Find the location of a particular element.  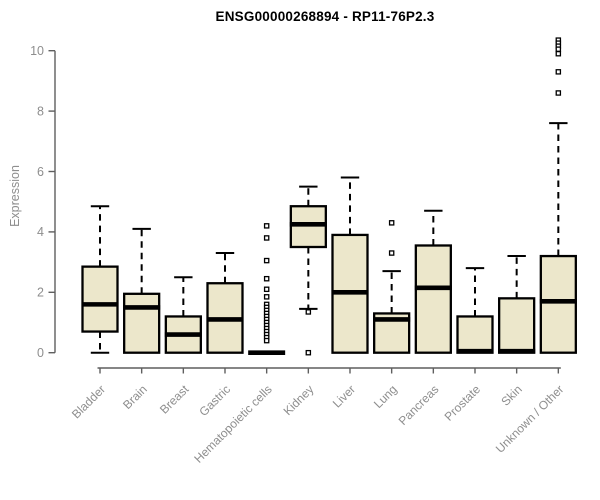

y-tick-label: 4 is located at coordinates (40, 232).